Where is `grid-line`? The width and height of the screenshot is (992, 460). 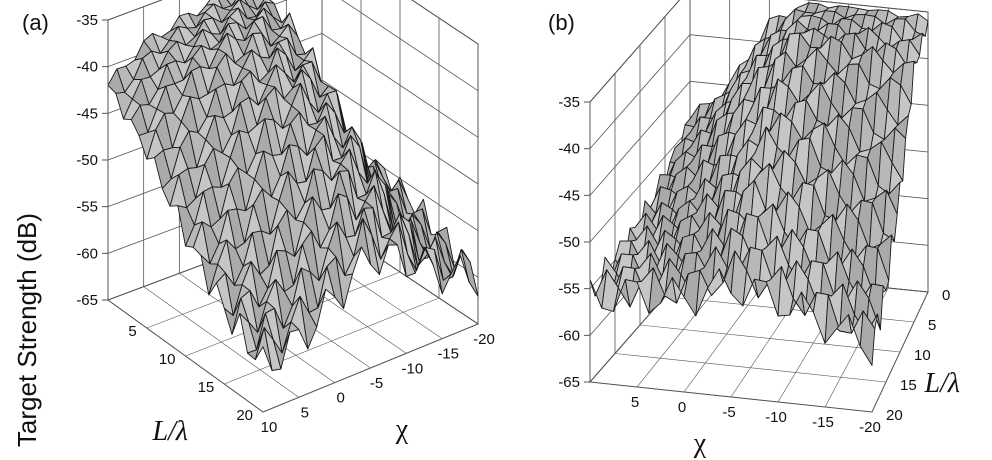 grid-line is located at coordinates (445, 22).